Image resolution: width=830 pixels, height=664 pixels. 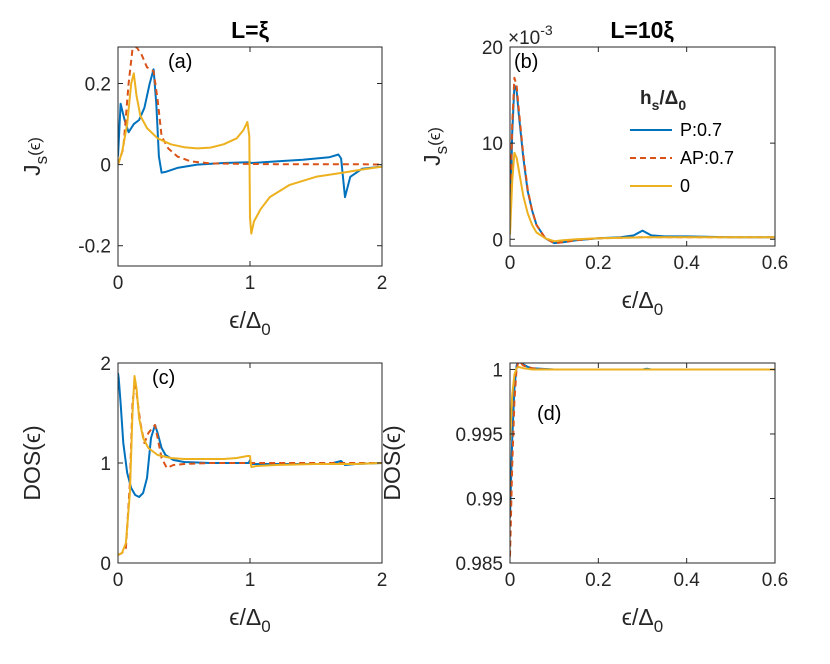 I want to click on y-tick-label: 10, so click(x=492, y=144).